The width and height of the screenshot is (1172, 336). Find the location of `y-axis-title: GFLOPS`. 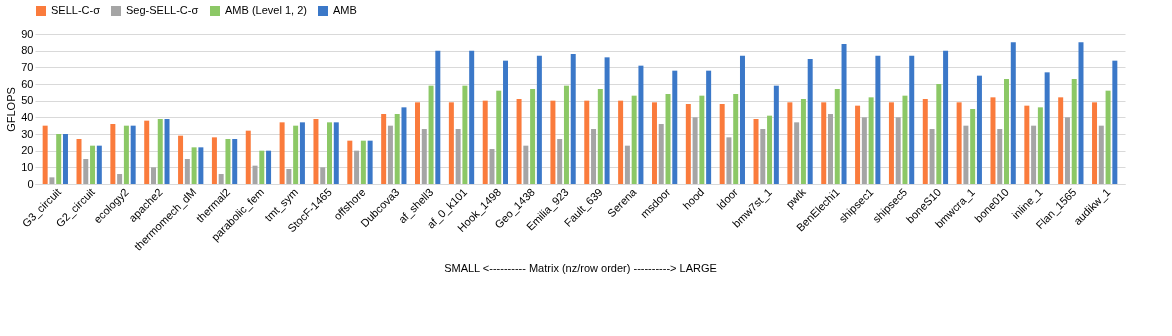

y-axis-title: GFLOPS is located at coordinates (11, 109).